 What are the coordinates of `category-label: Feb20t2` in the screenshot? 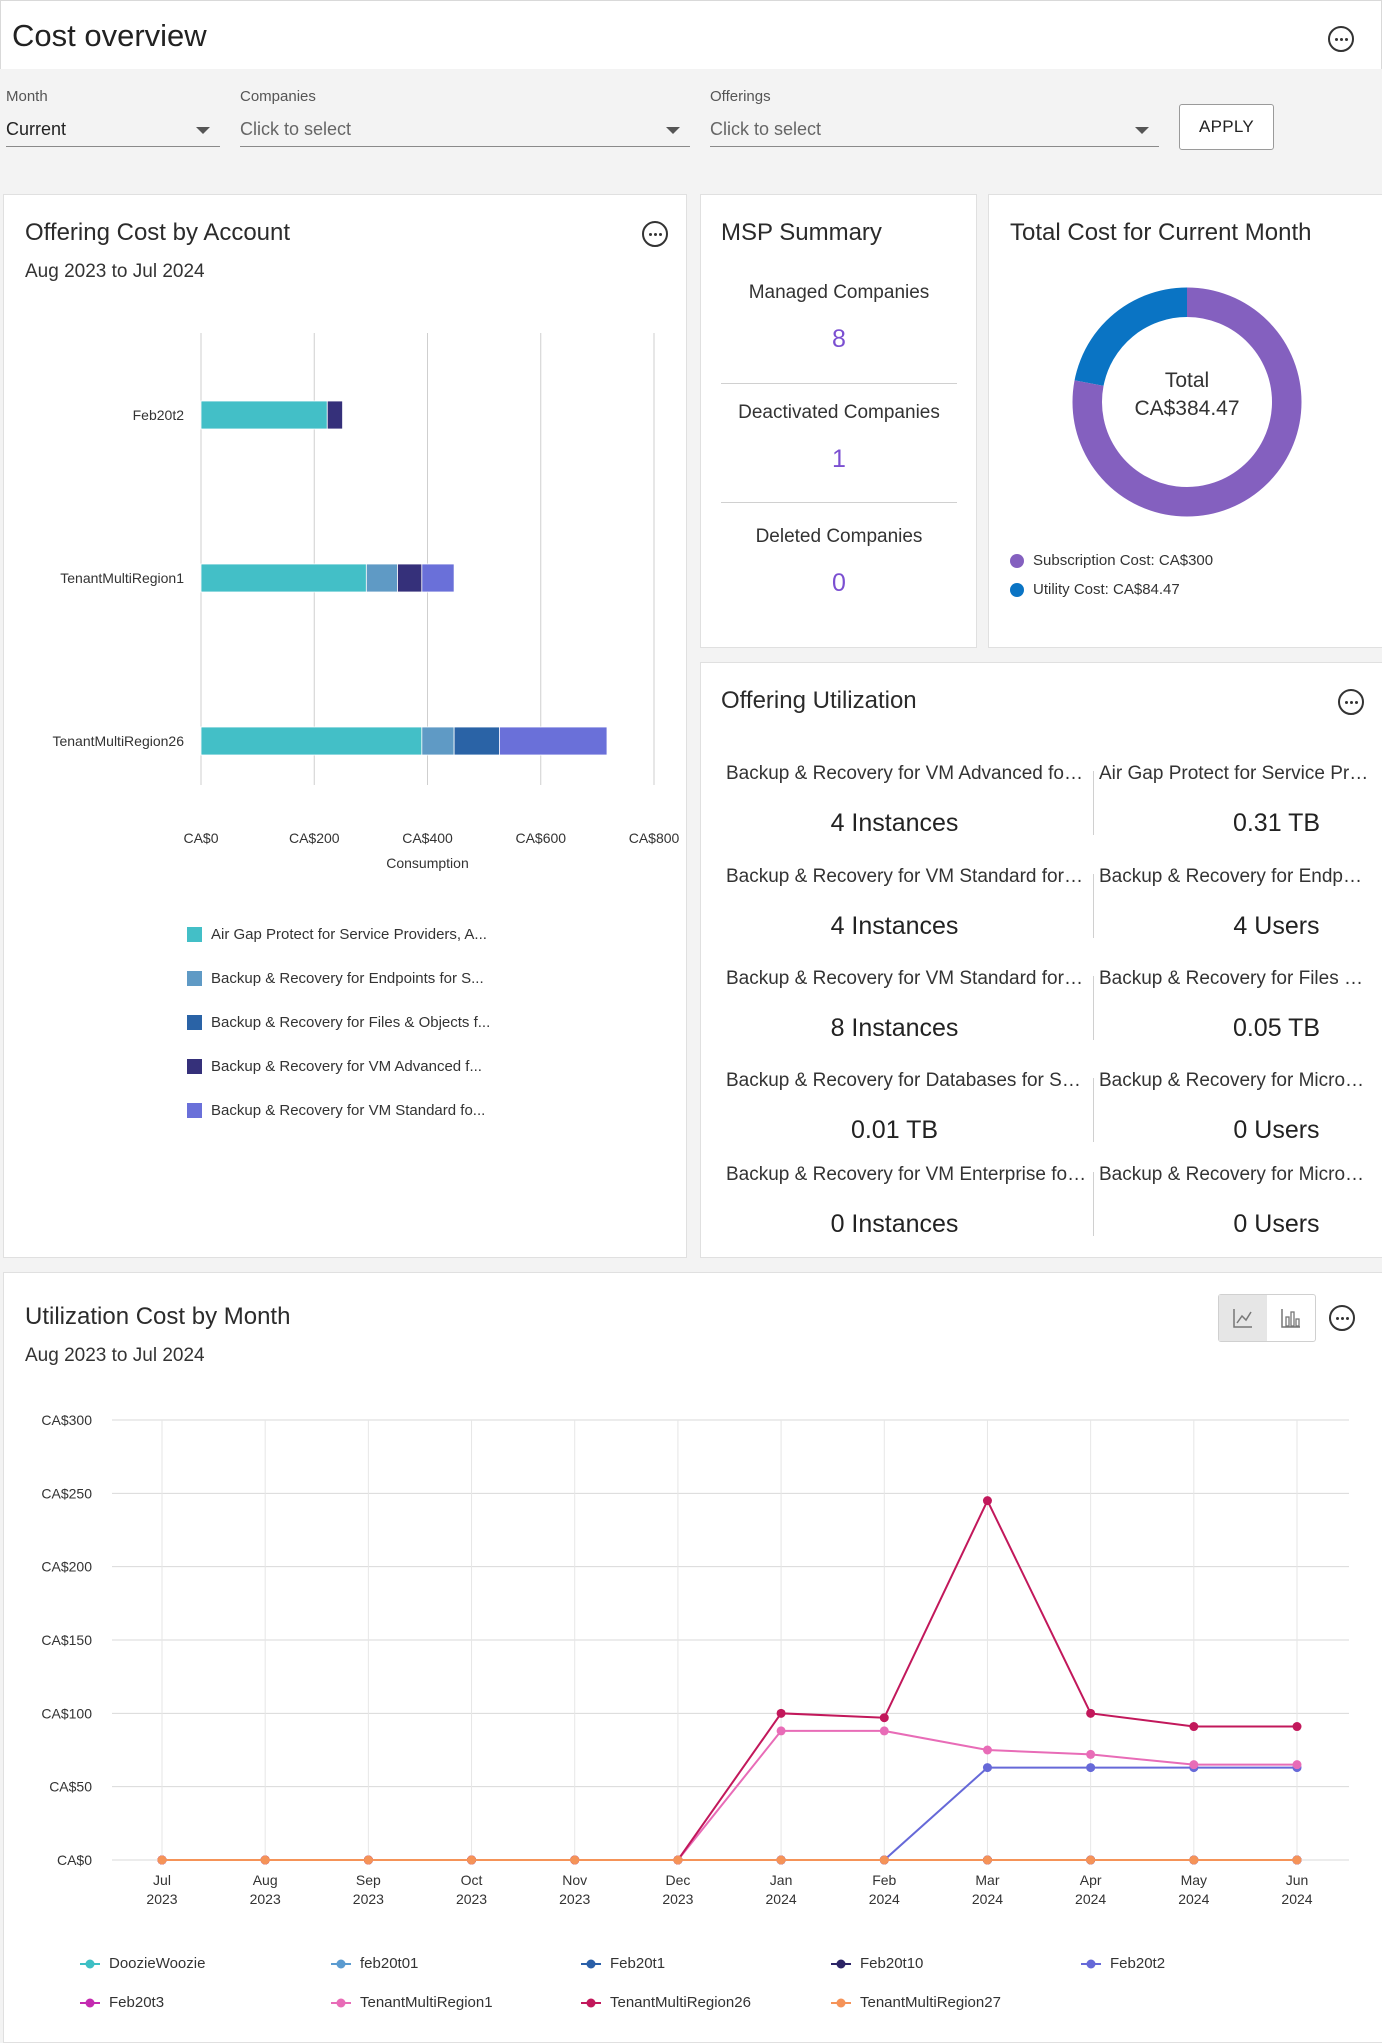 It's located at (159, 415).